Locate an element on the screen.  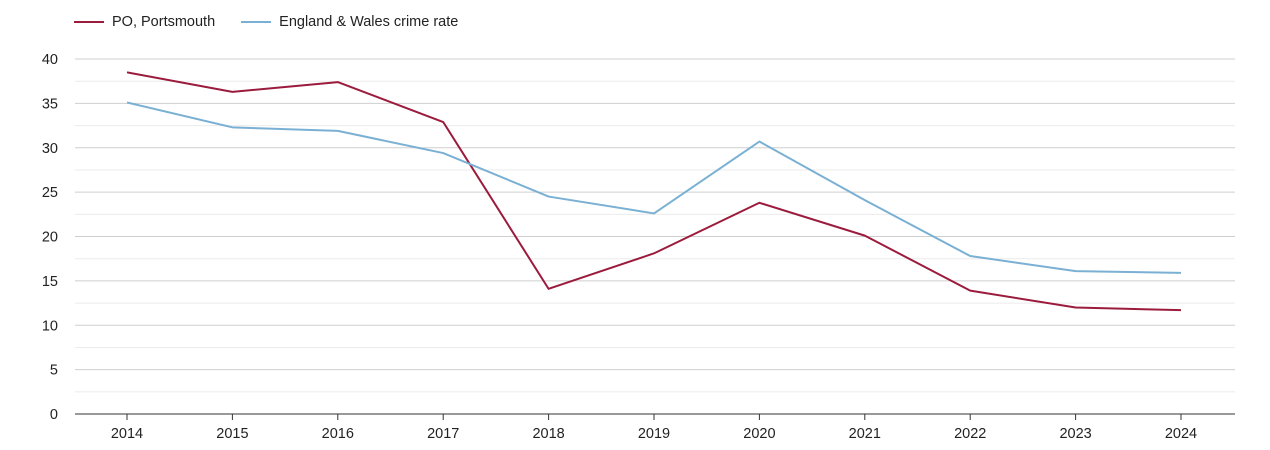
y-tick-label: 15 is located at coordinates (50, 282).